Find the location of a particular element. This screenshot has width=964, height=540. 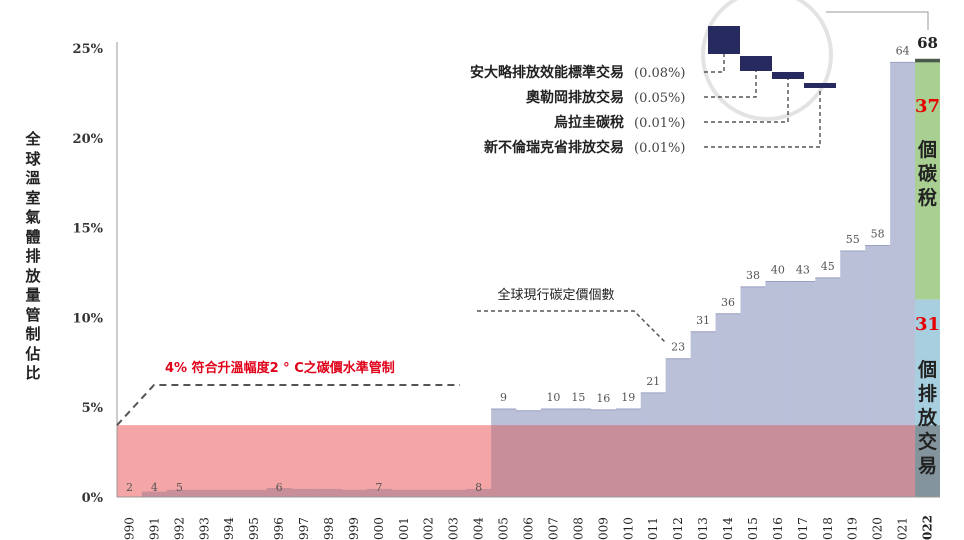

count-label-2022: 68 is located at coordinates (927, 43).